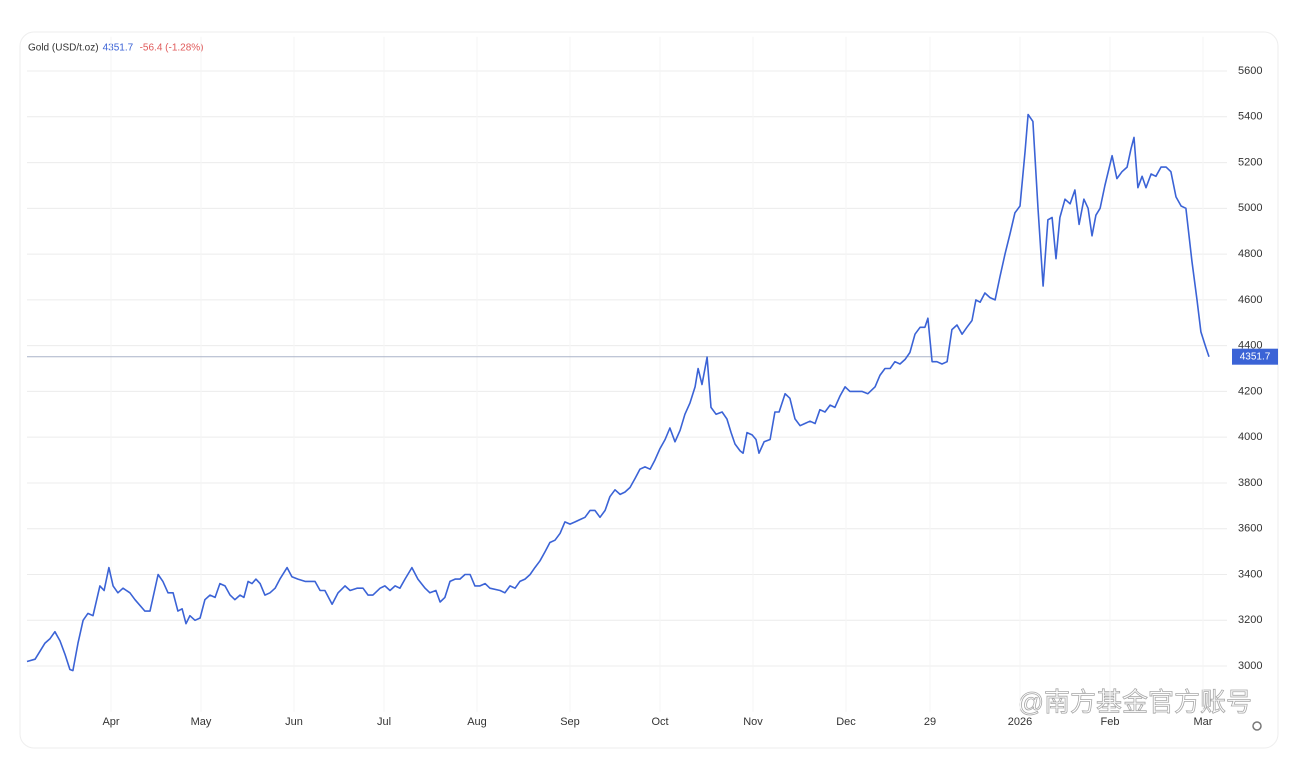  What do you see at coordinates (753, 722) in the screenshot?
I see `x-tick-label: Nov` at bounding box center [753, 722].